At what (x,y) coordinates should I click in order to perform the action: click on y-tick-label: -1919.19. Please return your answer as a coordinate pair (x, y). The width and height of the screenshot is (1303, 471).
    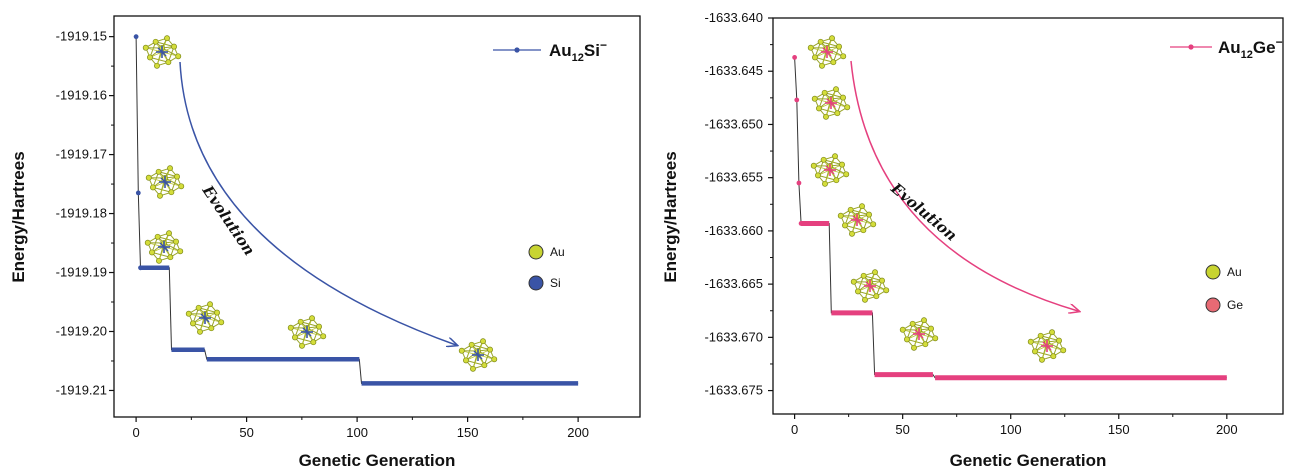
    Looking at the image, I should click on (81, 272).